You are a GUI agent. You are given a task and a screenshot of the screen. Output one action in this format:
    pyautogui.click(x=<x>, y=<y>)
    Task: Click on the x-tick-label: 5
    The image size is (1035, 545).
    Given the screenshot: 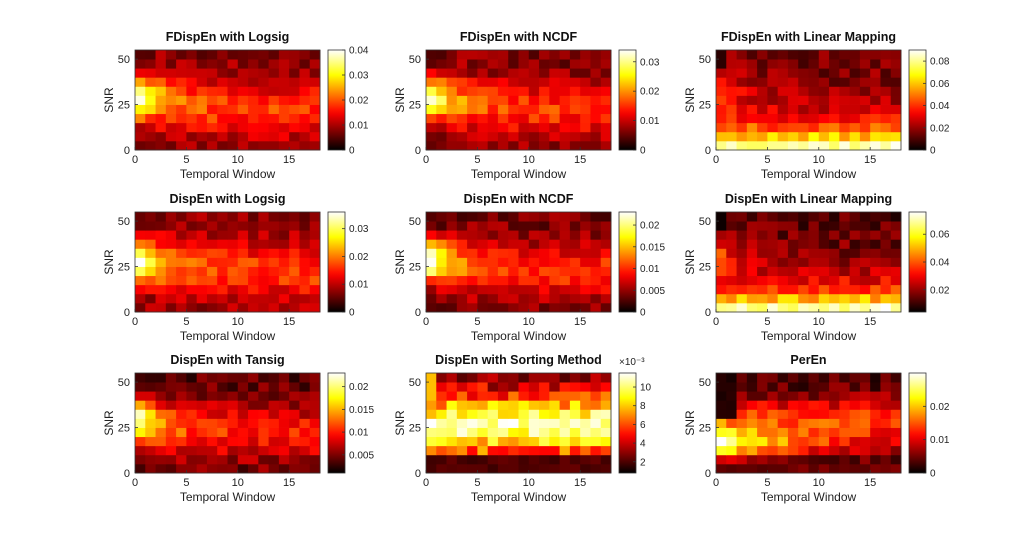 What is the action you would take?
    pyautogui.click(x=186, y=483)
    